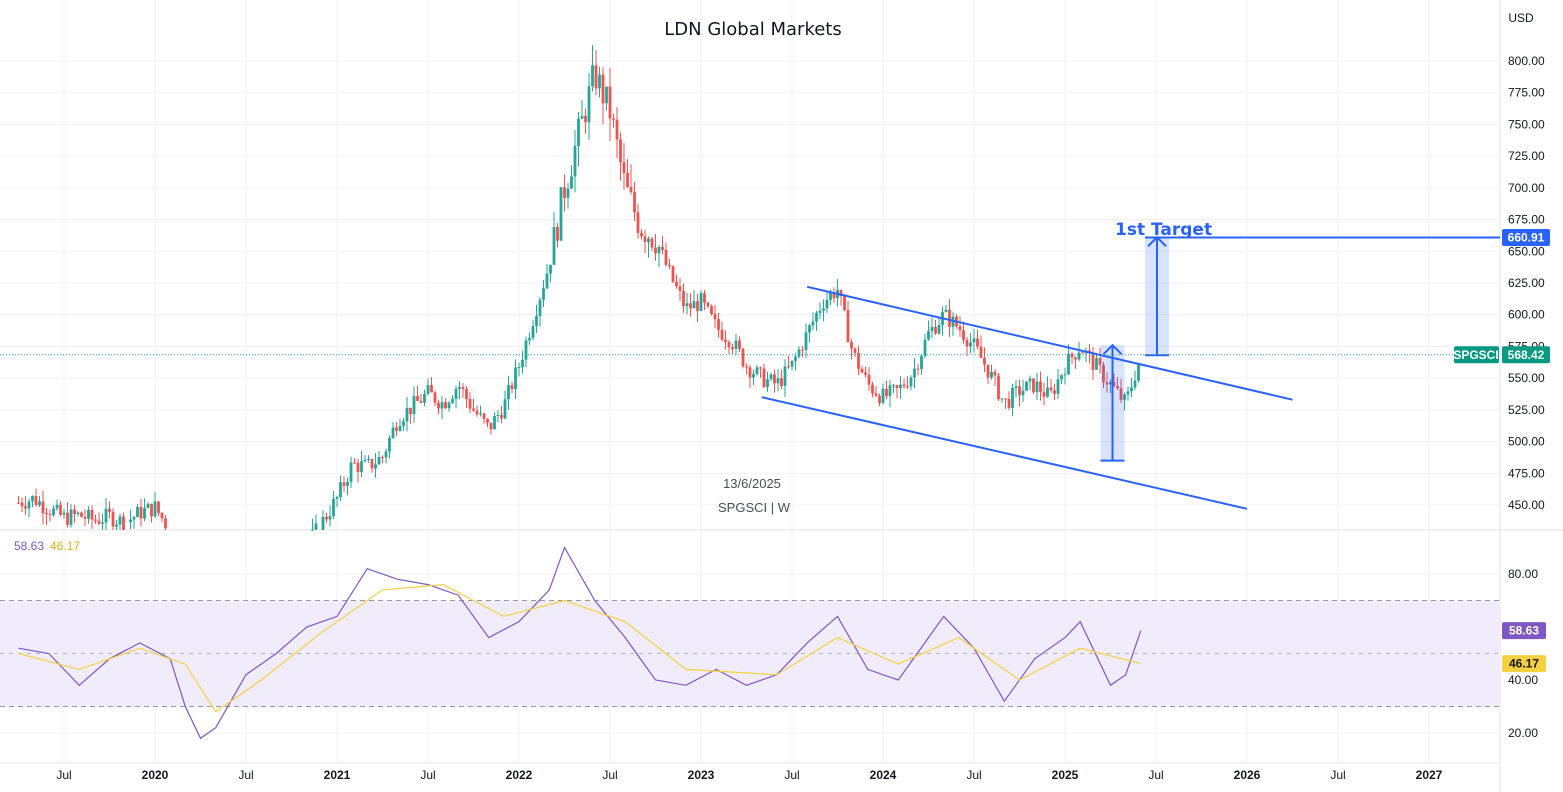 This screenshot has width=1563, height=792. What do you see at coordinates (1521, 18) in the screenshot?
I see `currency-label: USD` at bounding box center [1521, 18].